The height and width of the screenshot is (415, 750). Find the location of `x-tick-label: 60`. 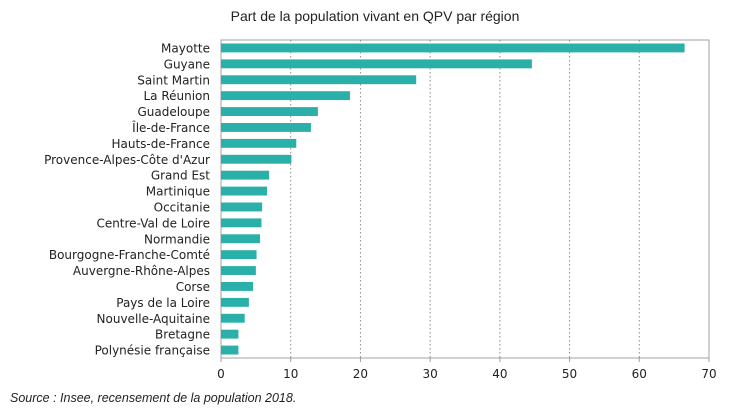

x-tick-label: 60 is located at coordinates (639, 374).